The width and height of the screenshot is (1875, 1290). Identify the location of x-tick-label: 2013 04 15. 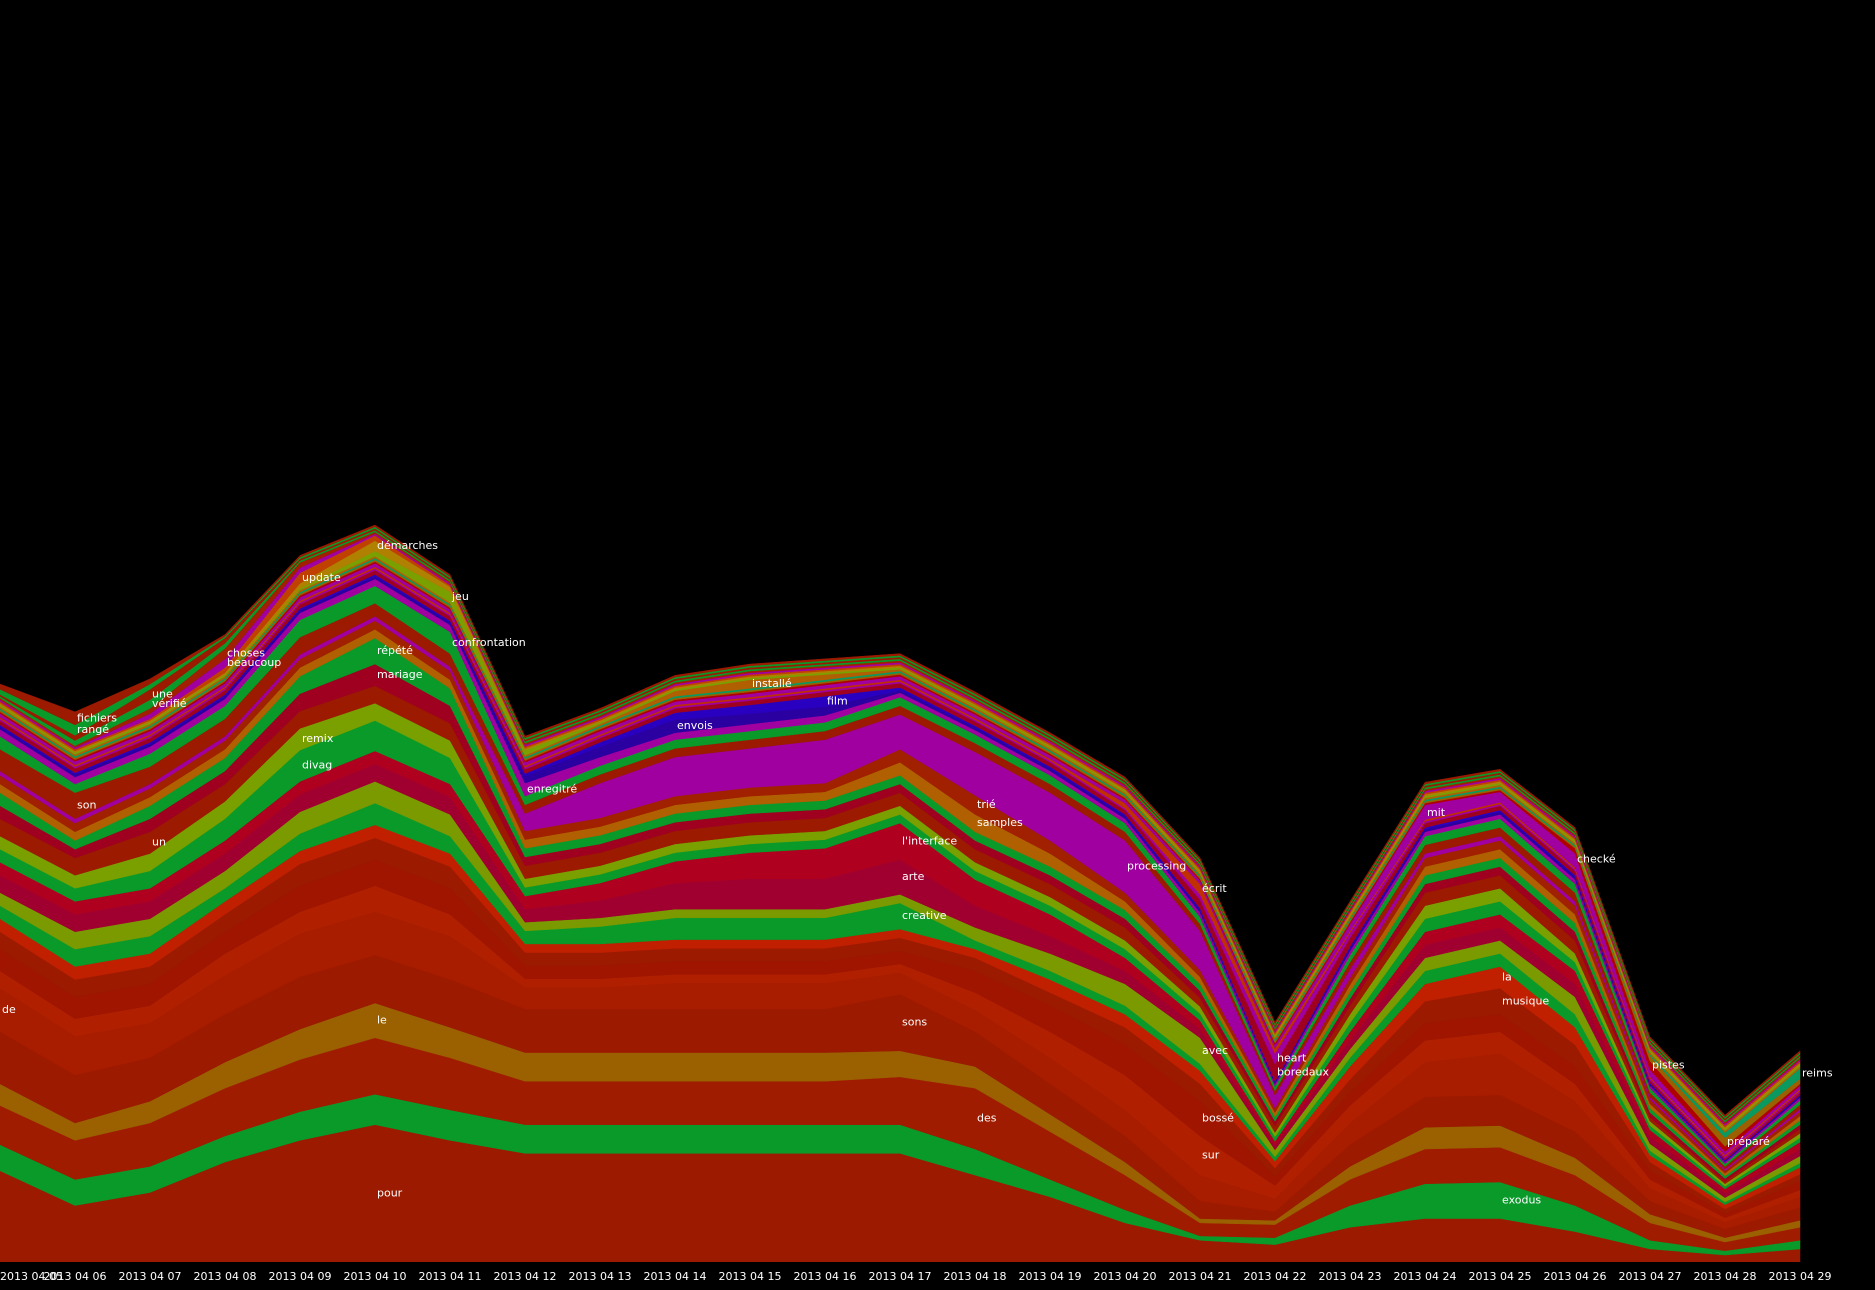
(750, 1276).